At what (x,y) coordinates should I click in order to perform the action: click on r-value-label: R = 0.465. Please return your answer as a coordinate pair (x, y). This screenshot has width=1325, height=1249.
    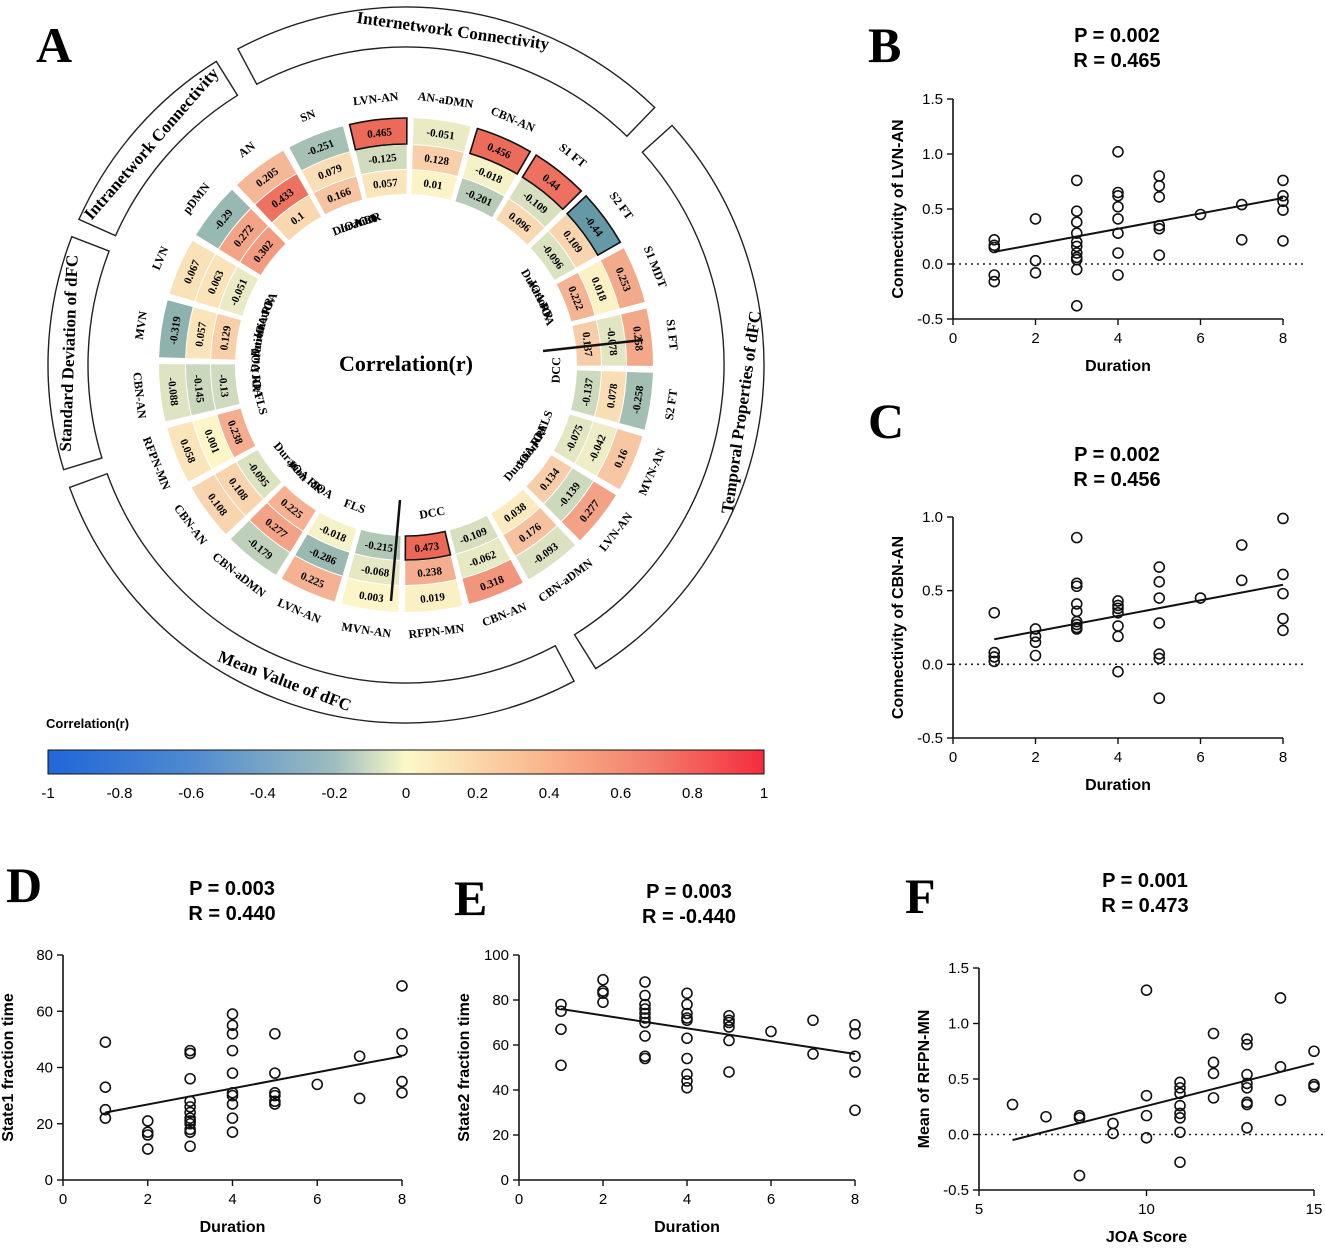
    Looking at the image, I should click on (1116, 61).